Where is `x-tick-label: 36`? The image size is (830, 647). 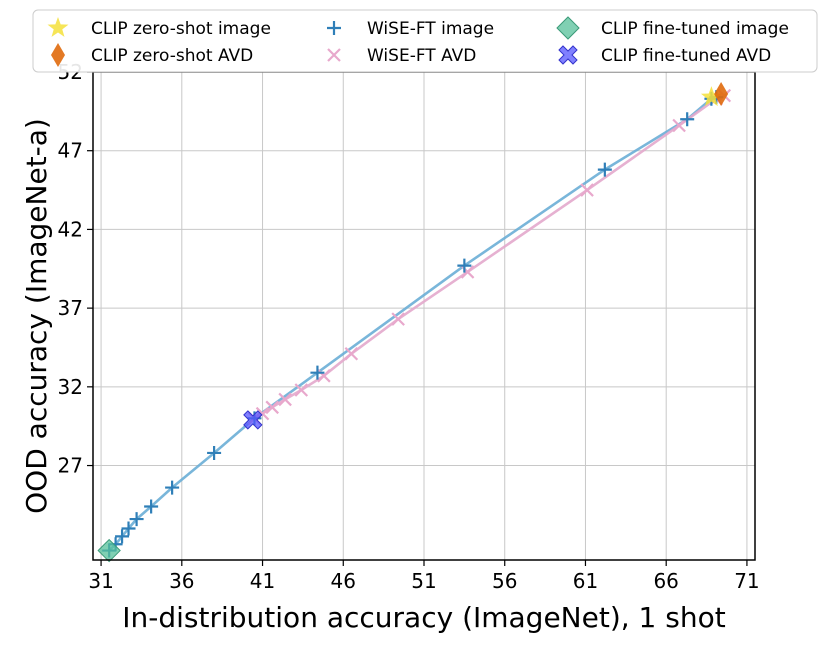
x-tick-label: 36 is located at coordinates (181, 581).